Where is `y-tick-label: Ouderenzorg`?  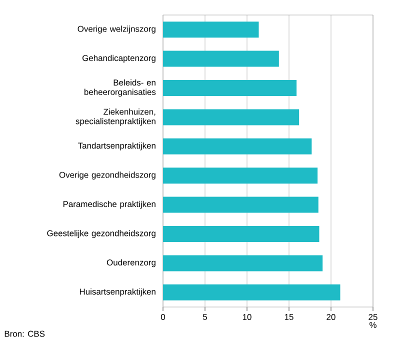 y-tick-label: Ouderenzorg is located at coordinates (131, 263).